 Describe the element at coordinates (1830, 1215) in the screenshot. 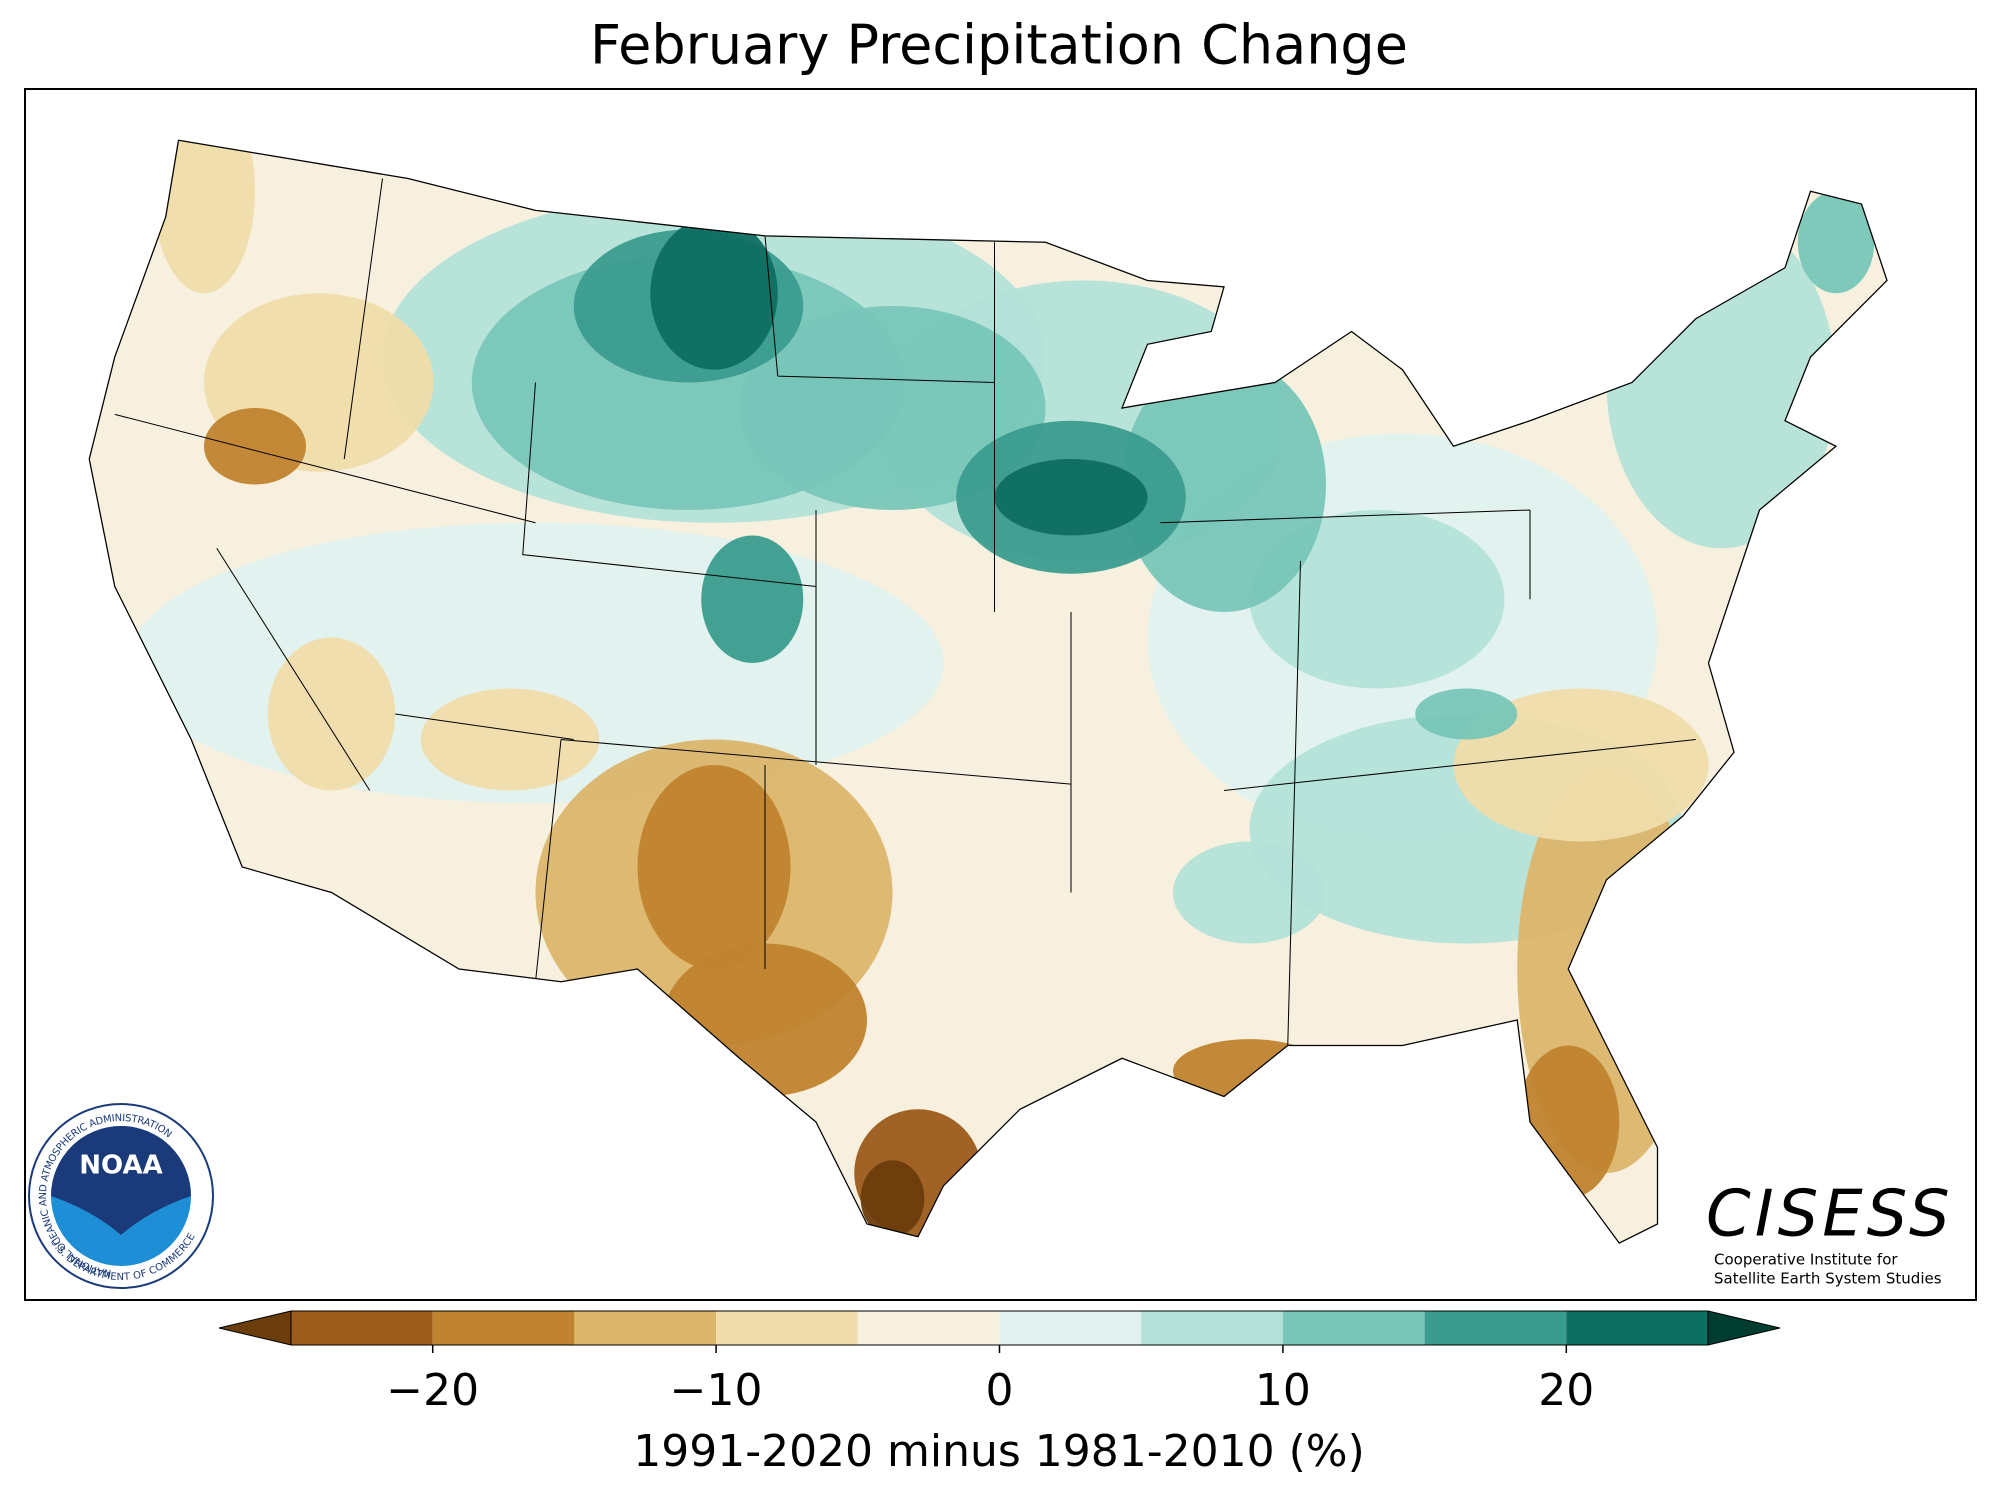

I see `cisess-name: CISESS` at that location.